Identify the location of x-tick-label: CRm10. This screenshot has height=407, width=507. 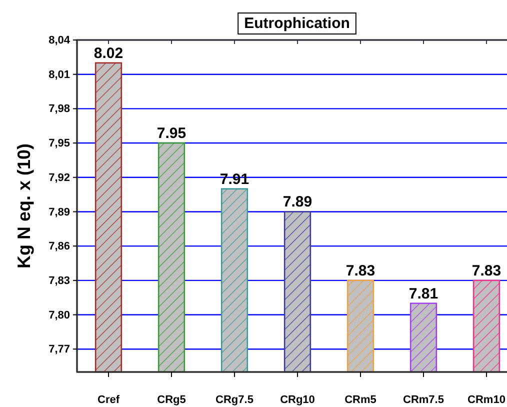
(487, 400).